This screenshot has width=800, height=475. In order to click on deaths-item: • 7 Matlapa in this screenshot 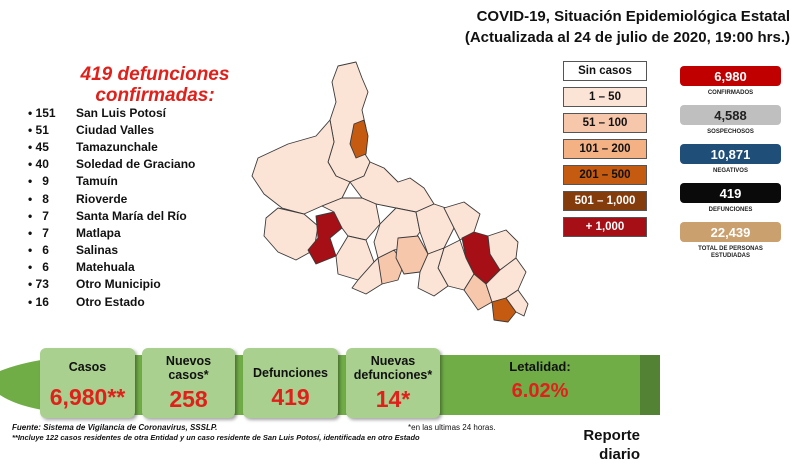, I will do `click(74, 232)`.